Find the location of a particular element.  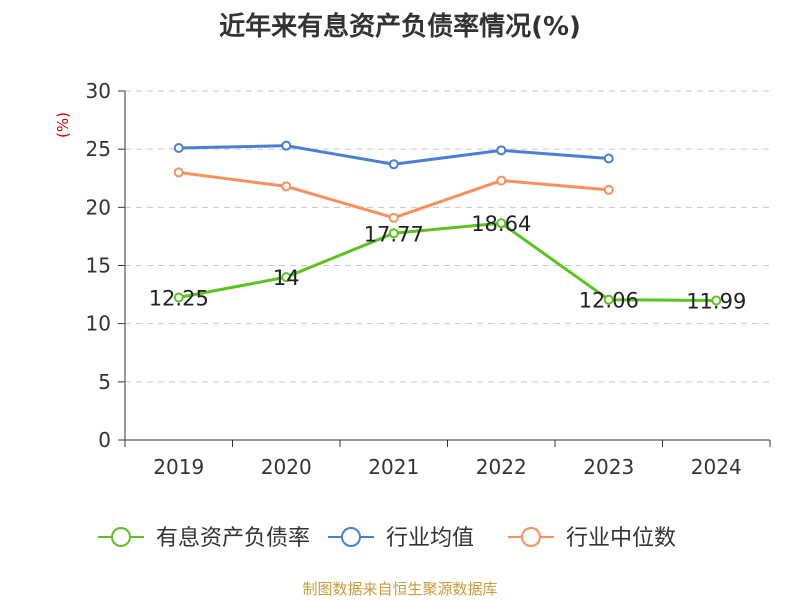

y-tick-label: 0 is located at coordinates (104, 440).